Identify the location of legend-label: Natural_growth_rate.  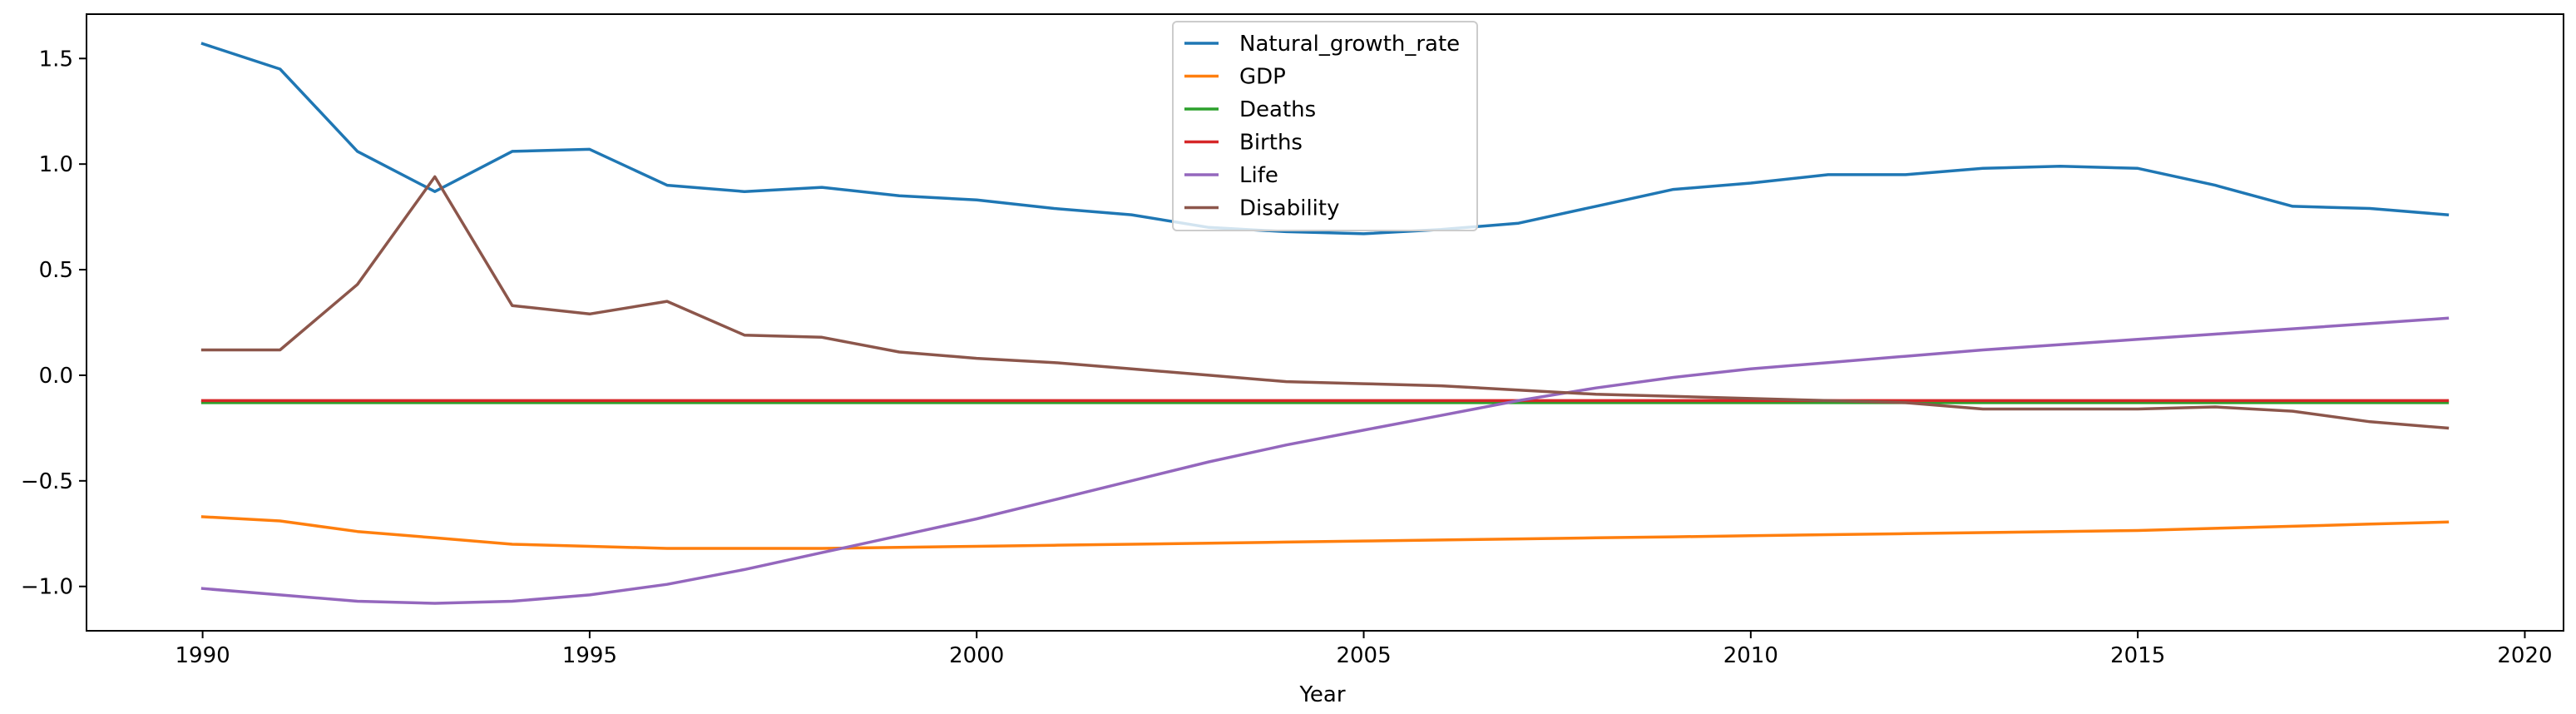
(1349, 44).